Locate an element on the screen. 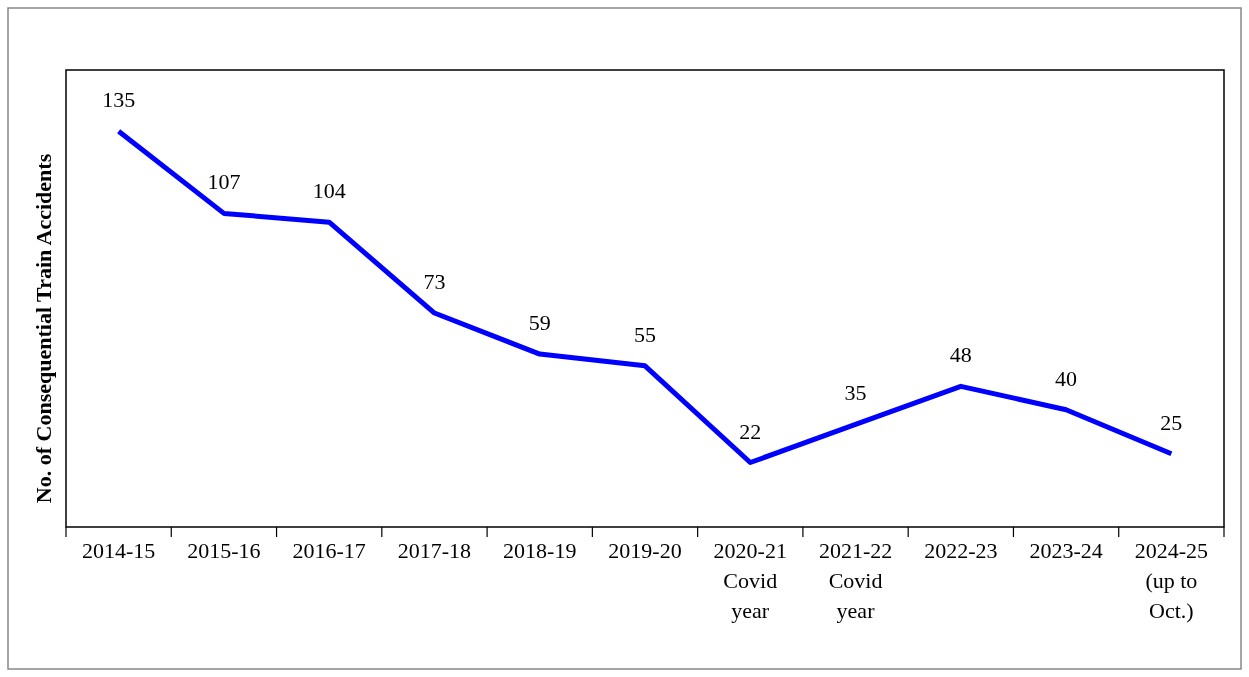  x-tick-label: 2022-23 is located at coordinates (961, 550).